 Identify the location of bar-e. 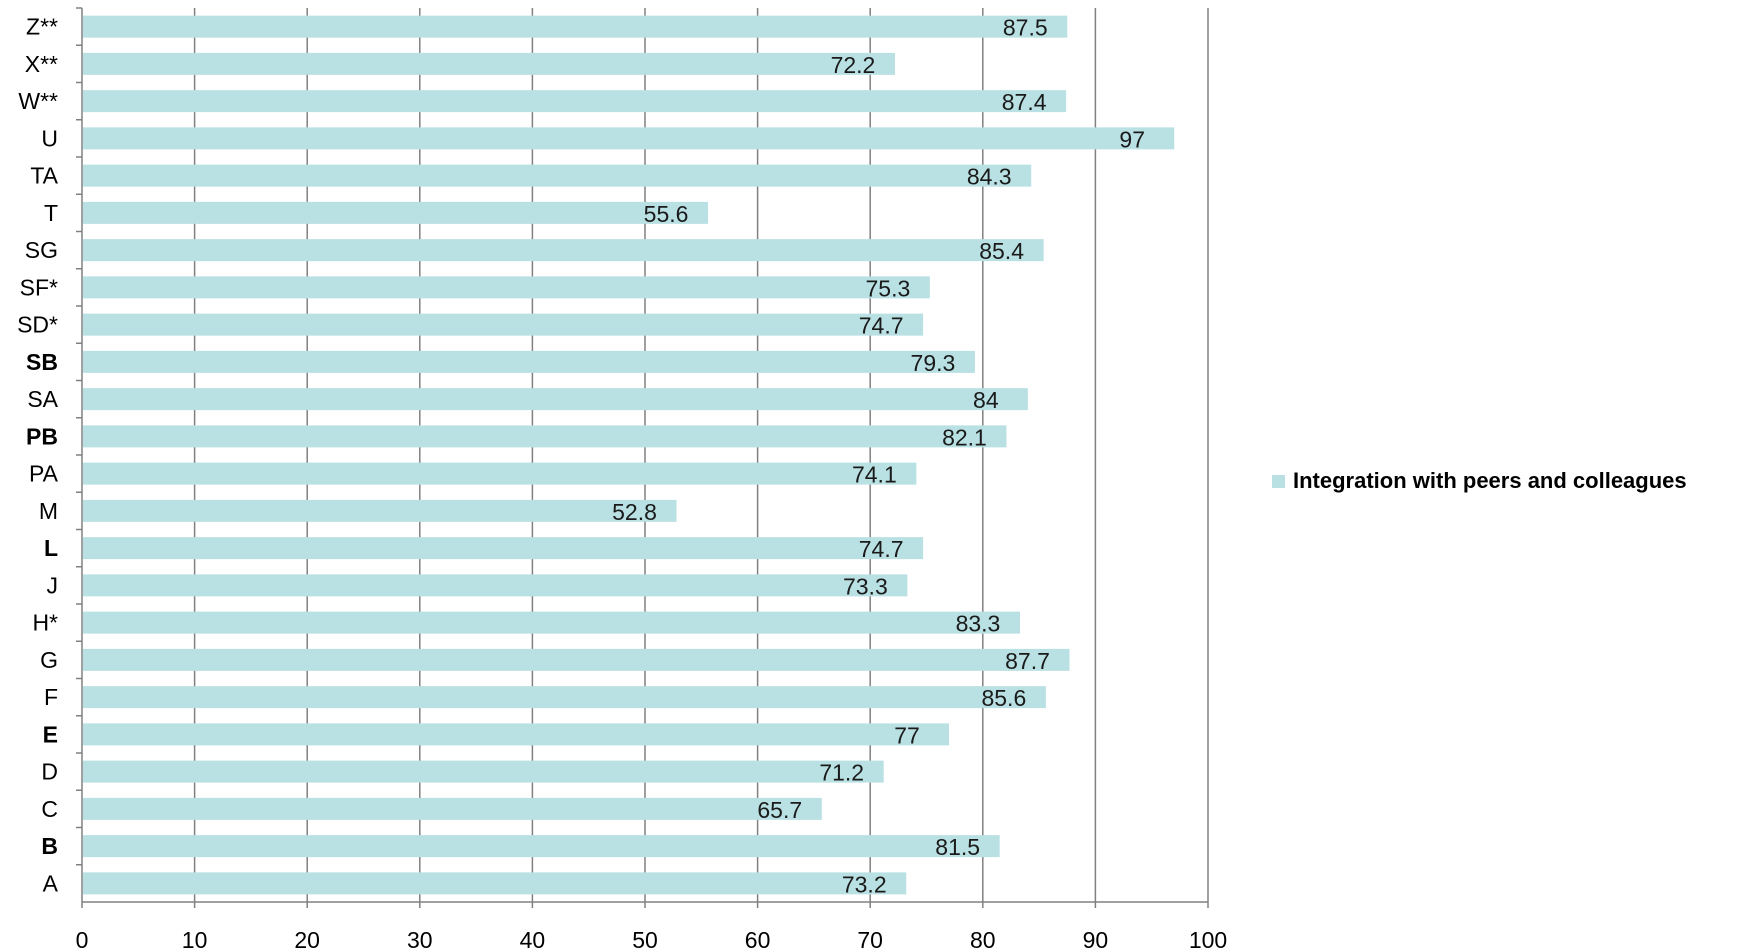
(516, 734).